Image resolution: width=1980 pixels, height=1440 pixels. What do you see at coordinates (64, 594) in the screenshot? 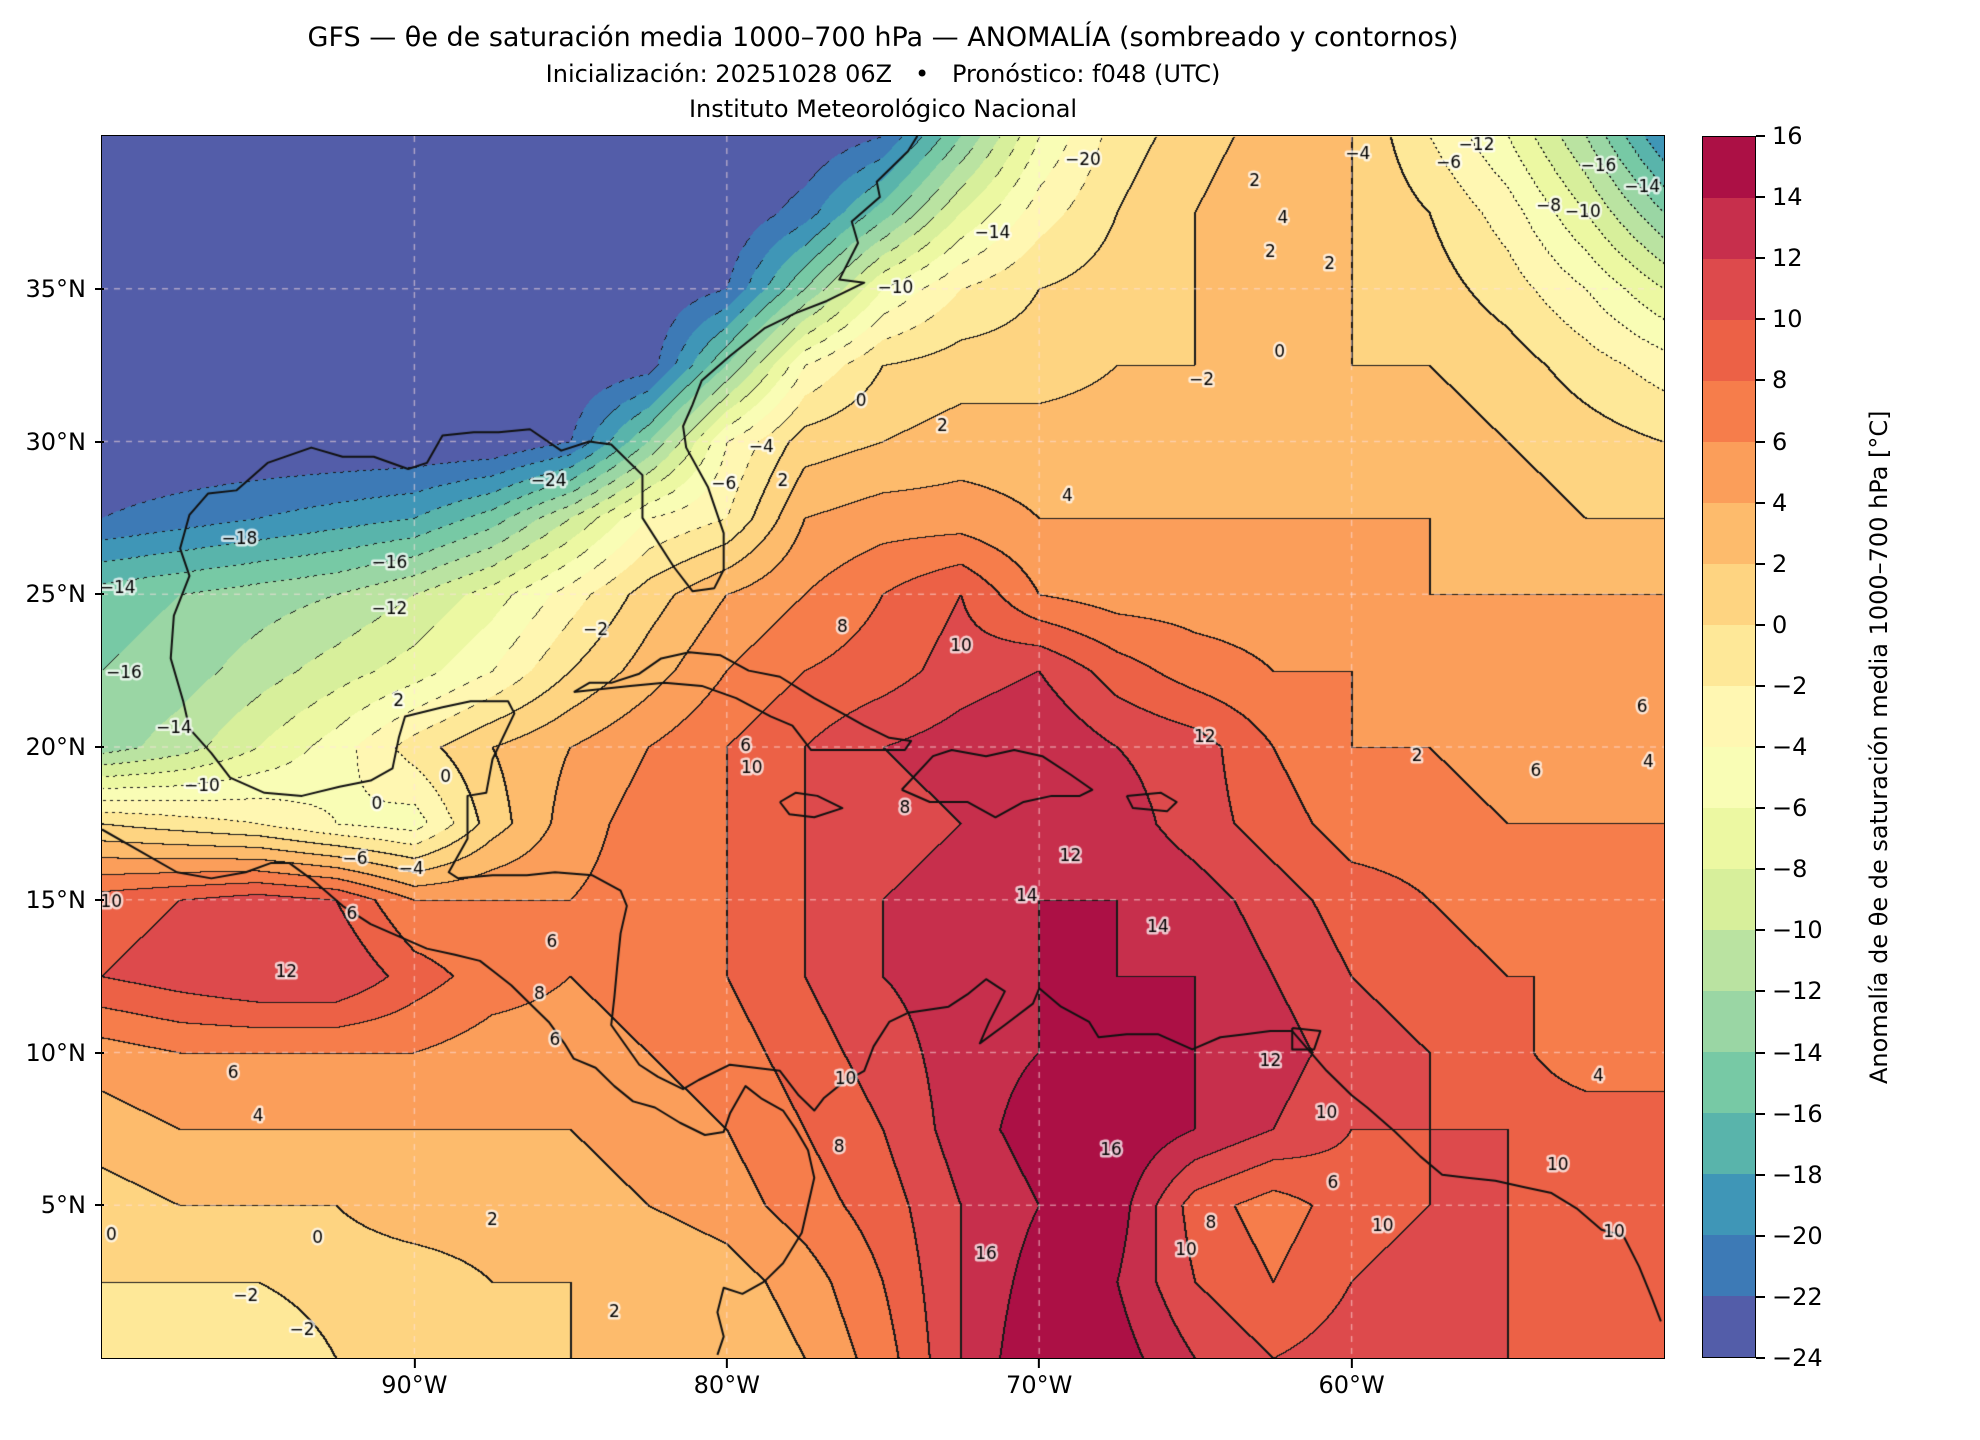
I see `y-tick-label: 25°N` at bounding box center [64, 594].